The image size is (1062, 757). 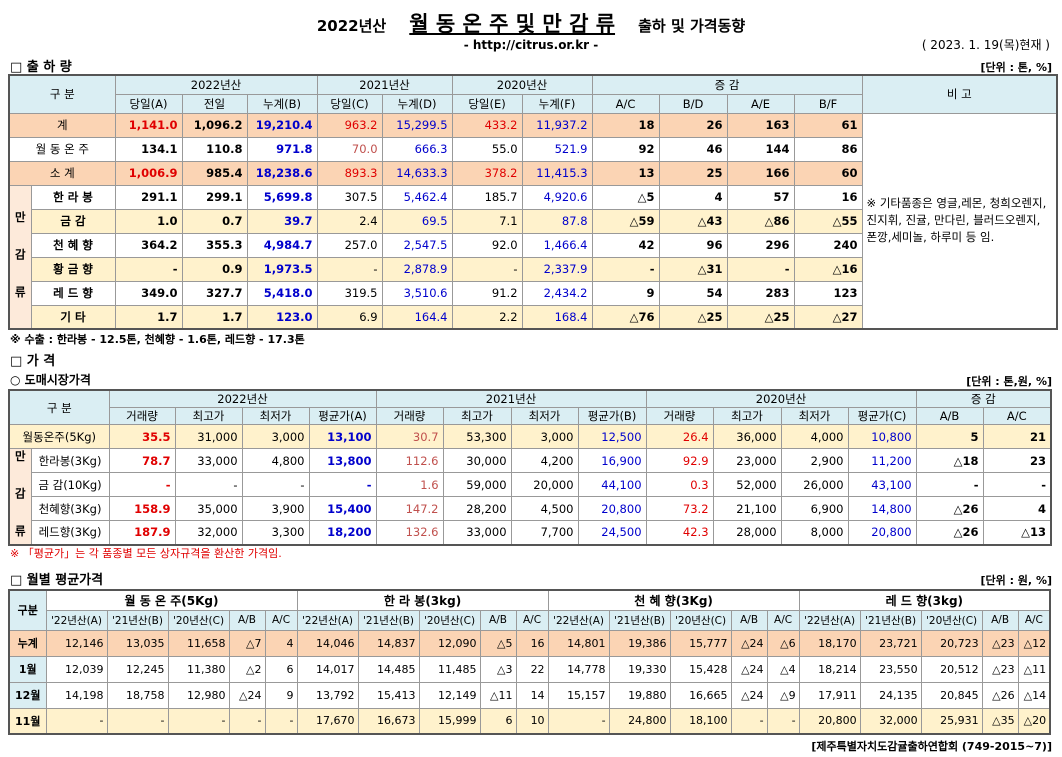 What do you see at coordinates (625, 293) in the screenshot?
I see `cell: 9` at bounding box center [625, 293].